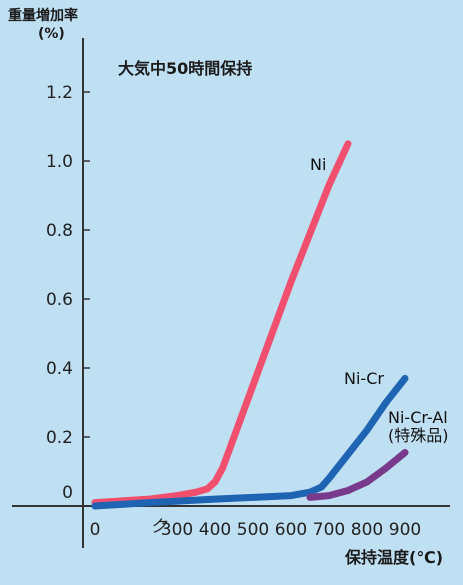  What do you see at coordinates (59, 162) in the screenshot?
I see `y-tick-label: 1.0` at bounding box center [59, 162].